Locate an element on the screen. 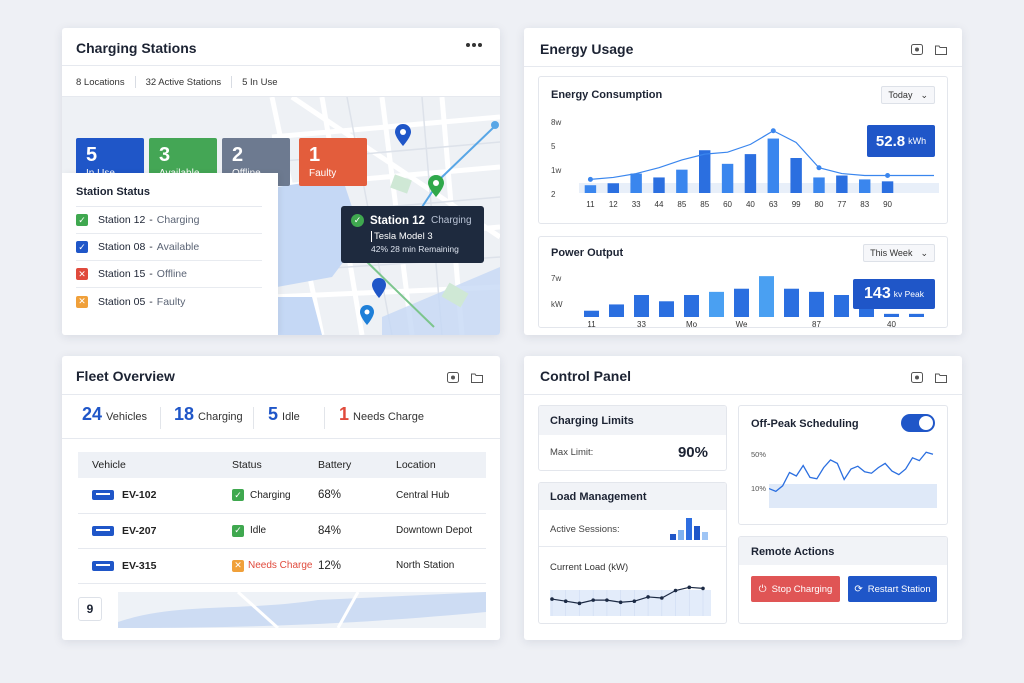  status-row: ✕ Station 05 - Faulty is located at coordinates (169, 301).